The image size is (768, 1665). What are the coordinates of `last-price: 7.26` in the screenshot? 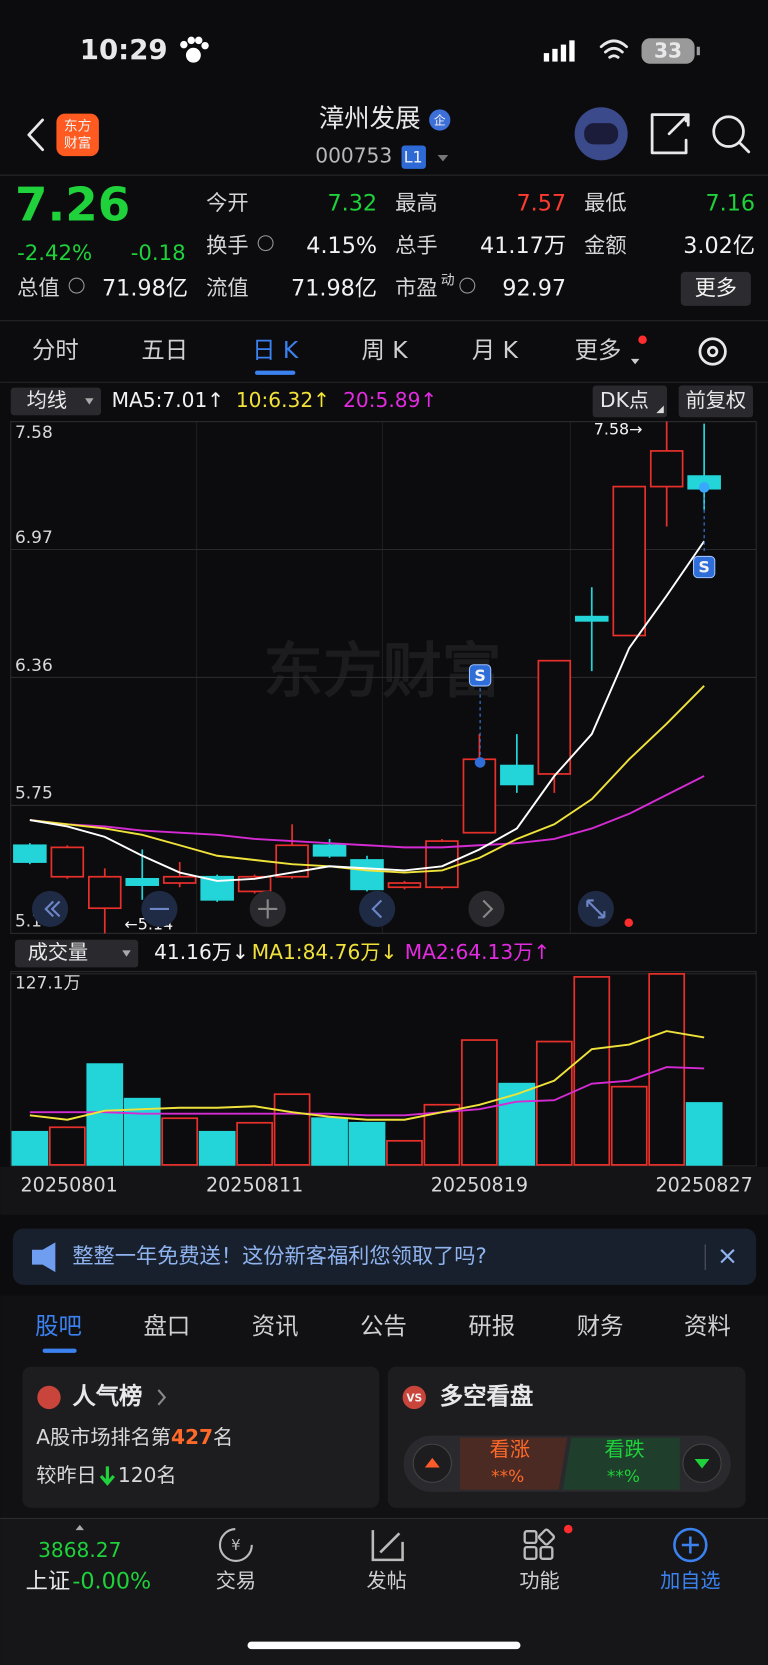 It's located at (72, 206).